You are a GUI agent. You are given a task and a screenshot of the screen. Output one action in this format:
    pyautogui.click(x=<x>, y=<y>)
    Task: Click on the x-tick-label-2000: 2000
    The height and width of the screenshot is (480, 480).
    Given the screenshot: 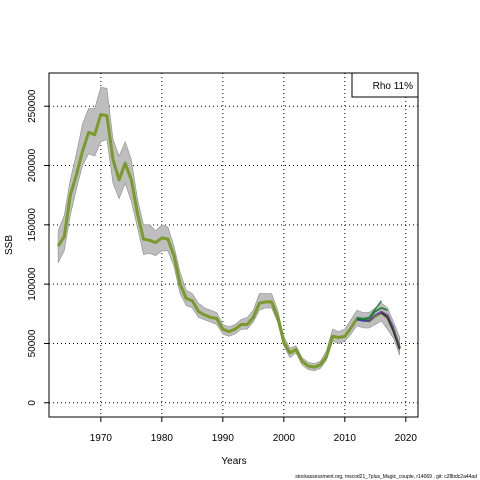 What is the action you would take?
    pyautogui.click(x=284, y=438)
    